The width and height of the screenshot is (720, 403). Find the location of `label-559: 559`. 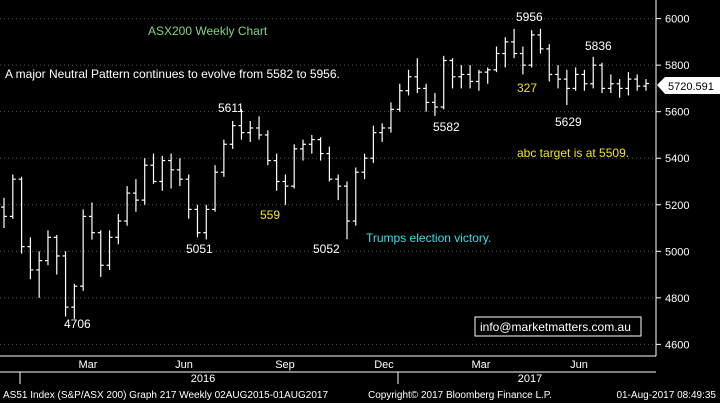

label-559: 559 is located at coordinates (270, 215).